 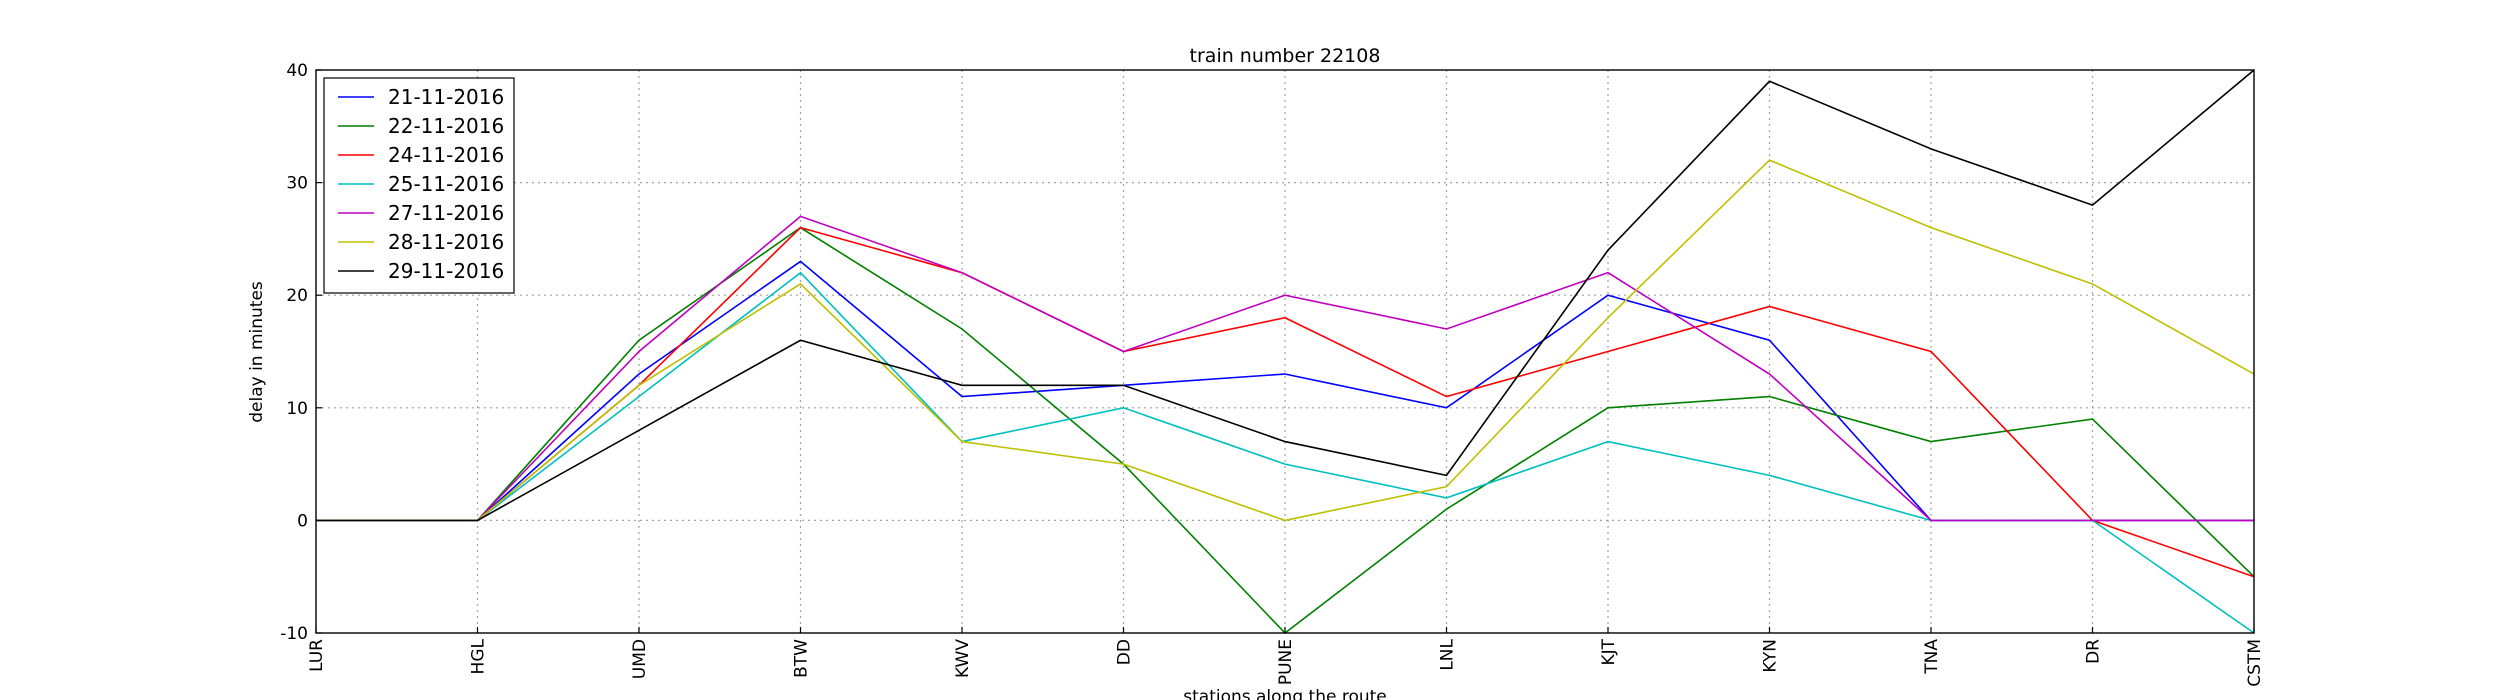 I want to click on y-axis-label: delay in minutes, so click(x=257, y=352).